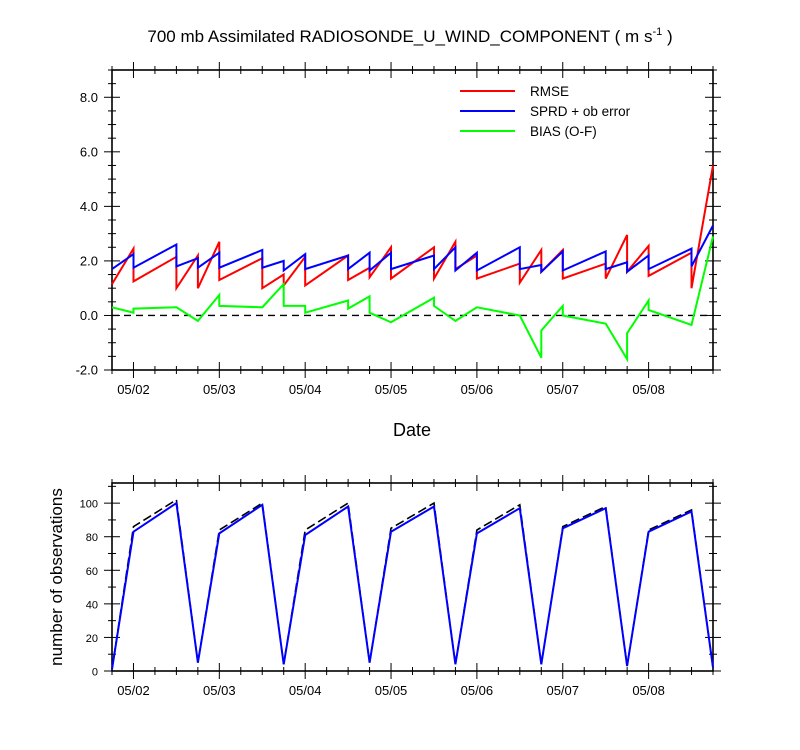 The width and height of the screenshot is (800, 750). I want to click on series-line-rmse, so click(412, 228).